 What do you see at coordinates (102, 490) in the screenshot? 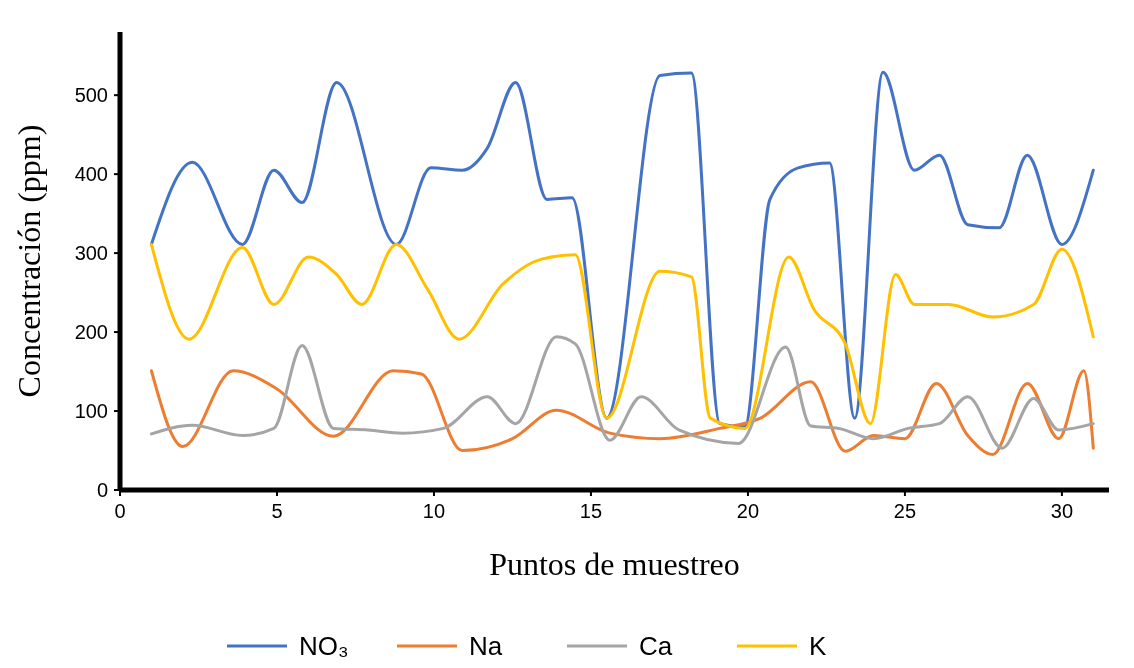
I see `y-tick-label: 0` at bounding box center [102, 490].